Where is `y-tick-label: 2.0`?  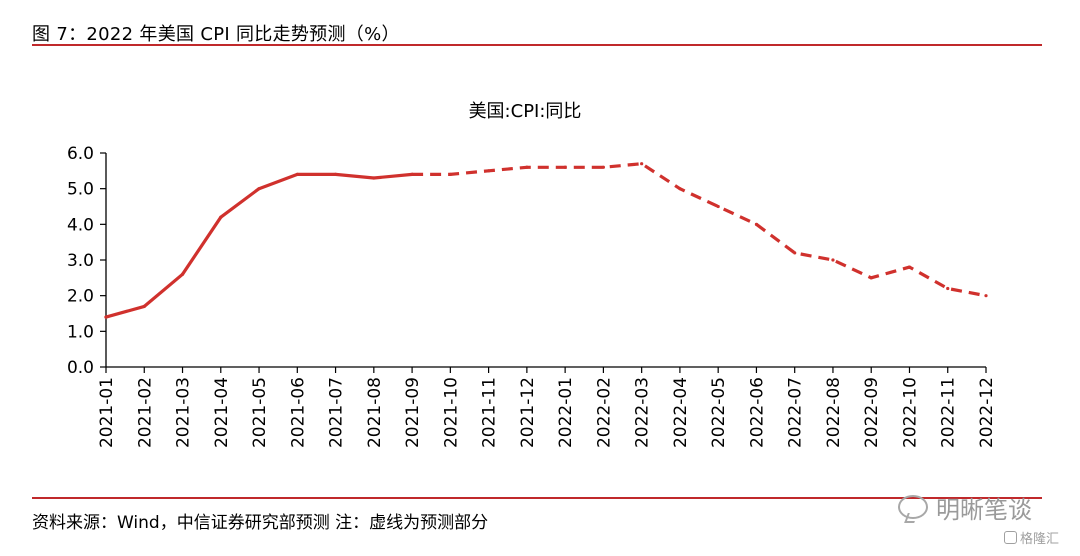
y-tick-label: 2.0 is located at coordinates (80, 297).